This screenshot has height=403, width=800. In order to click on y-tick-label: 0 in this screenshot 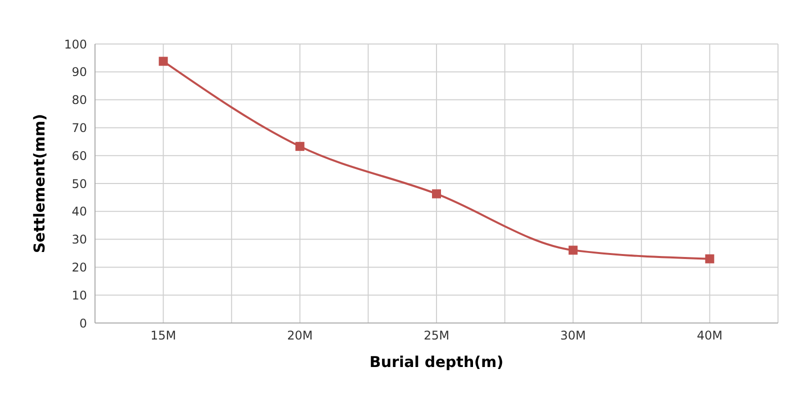, I will do `click(83, 323)`.